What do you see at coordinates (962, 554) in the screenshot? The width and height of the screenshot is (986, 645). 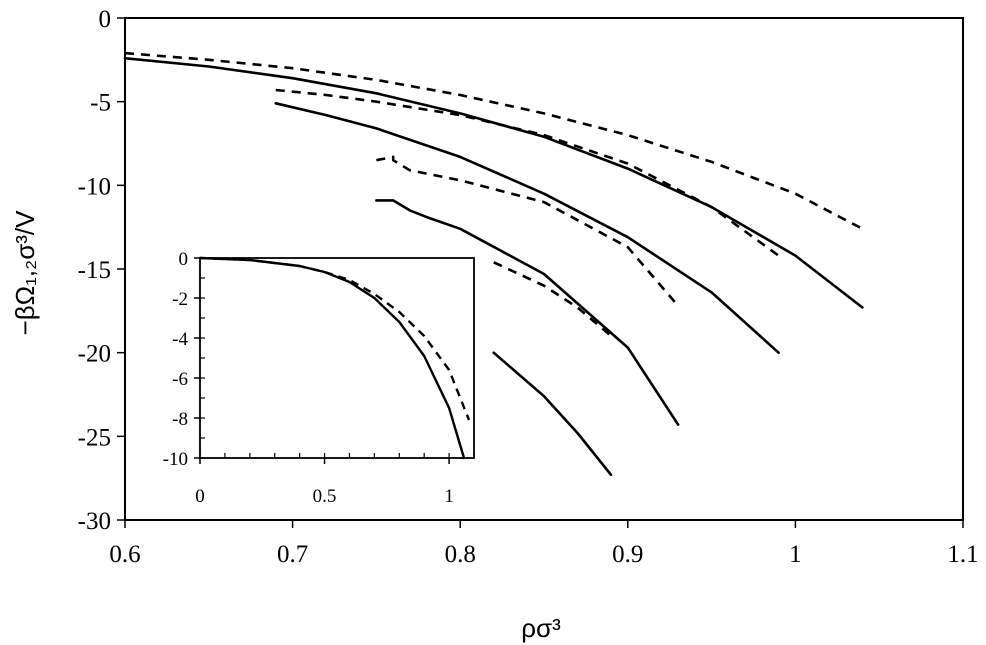 I see `main-x-tick-label: 1.1` at bounding box center [962, 554].